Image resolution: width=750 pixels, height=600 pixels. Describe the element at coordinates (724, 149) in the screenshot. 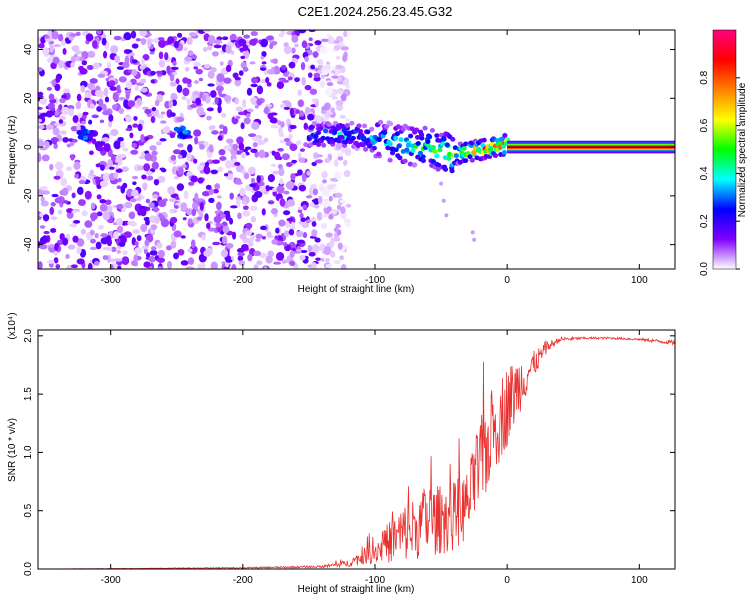

I see `colorbar-scale` at that location.